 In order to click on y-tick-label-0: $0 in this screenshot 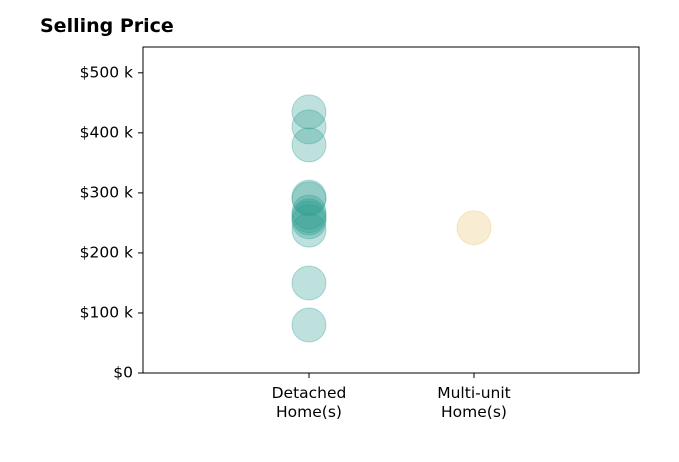, I will do `click(123, 373)`.